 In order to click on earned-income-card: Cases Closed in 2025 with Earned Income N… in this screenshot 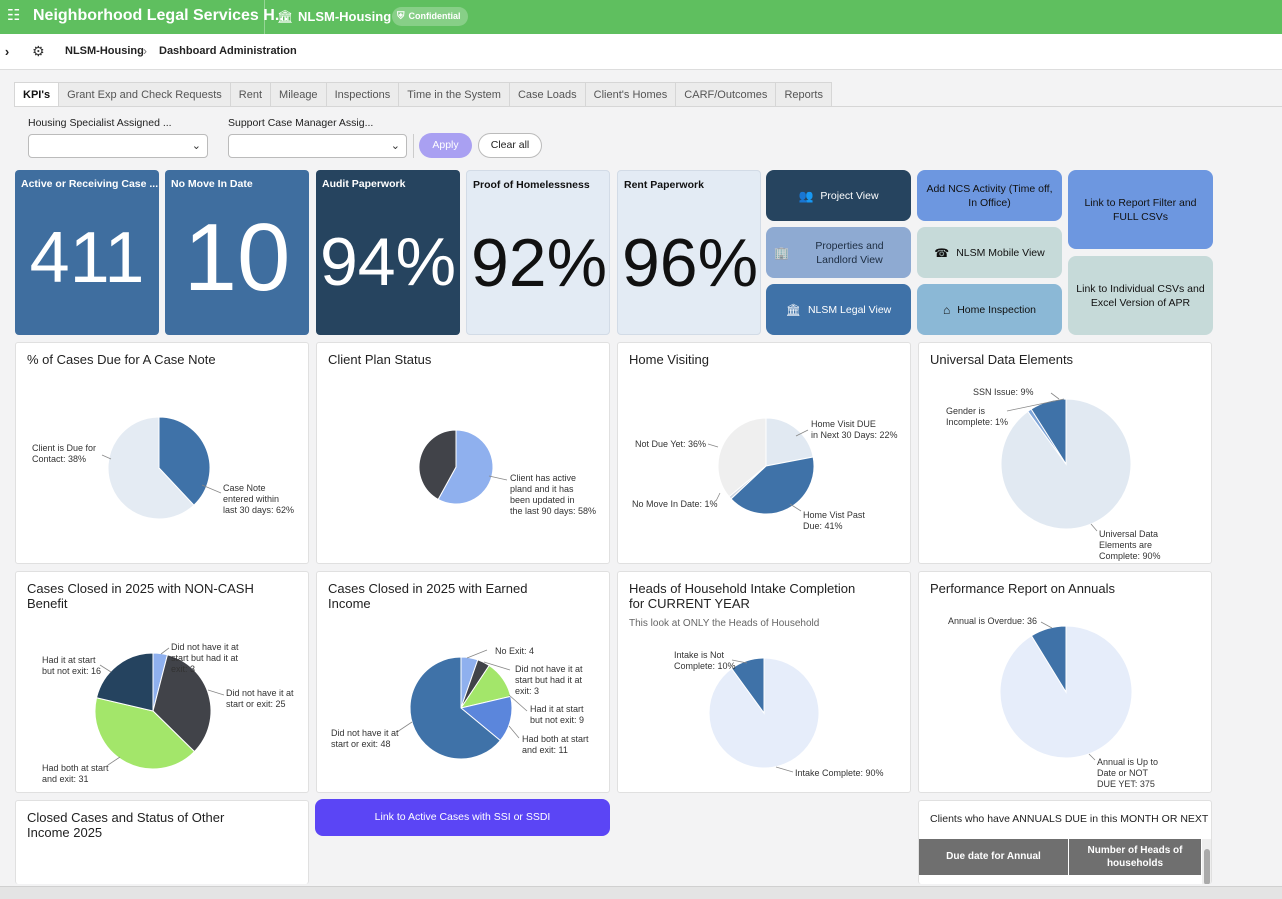, I will do `click(463, 682)`.